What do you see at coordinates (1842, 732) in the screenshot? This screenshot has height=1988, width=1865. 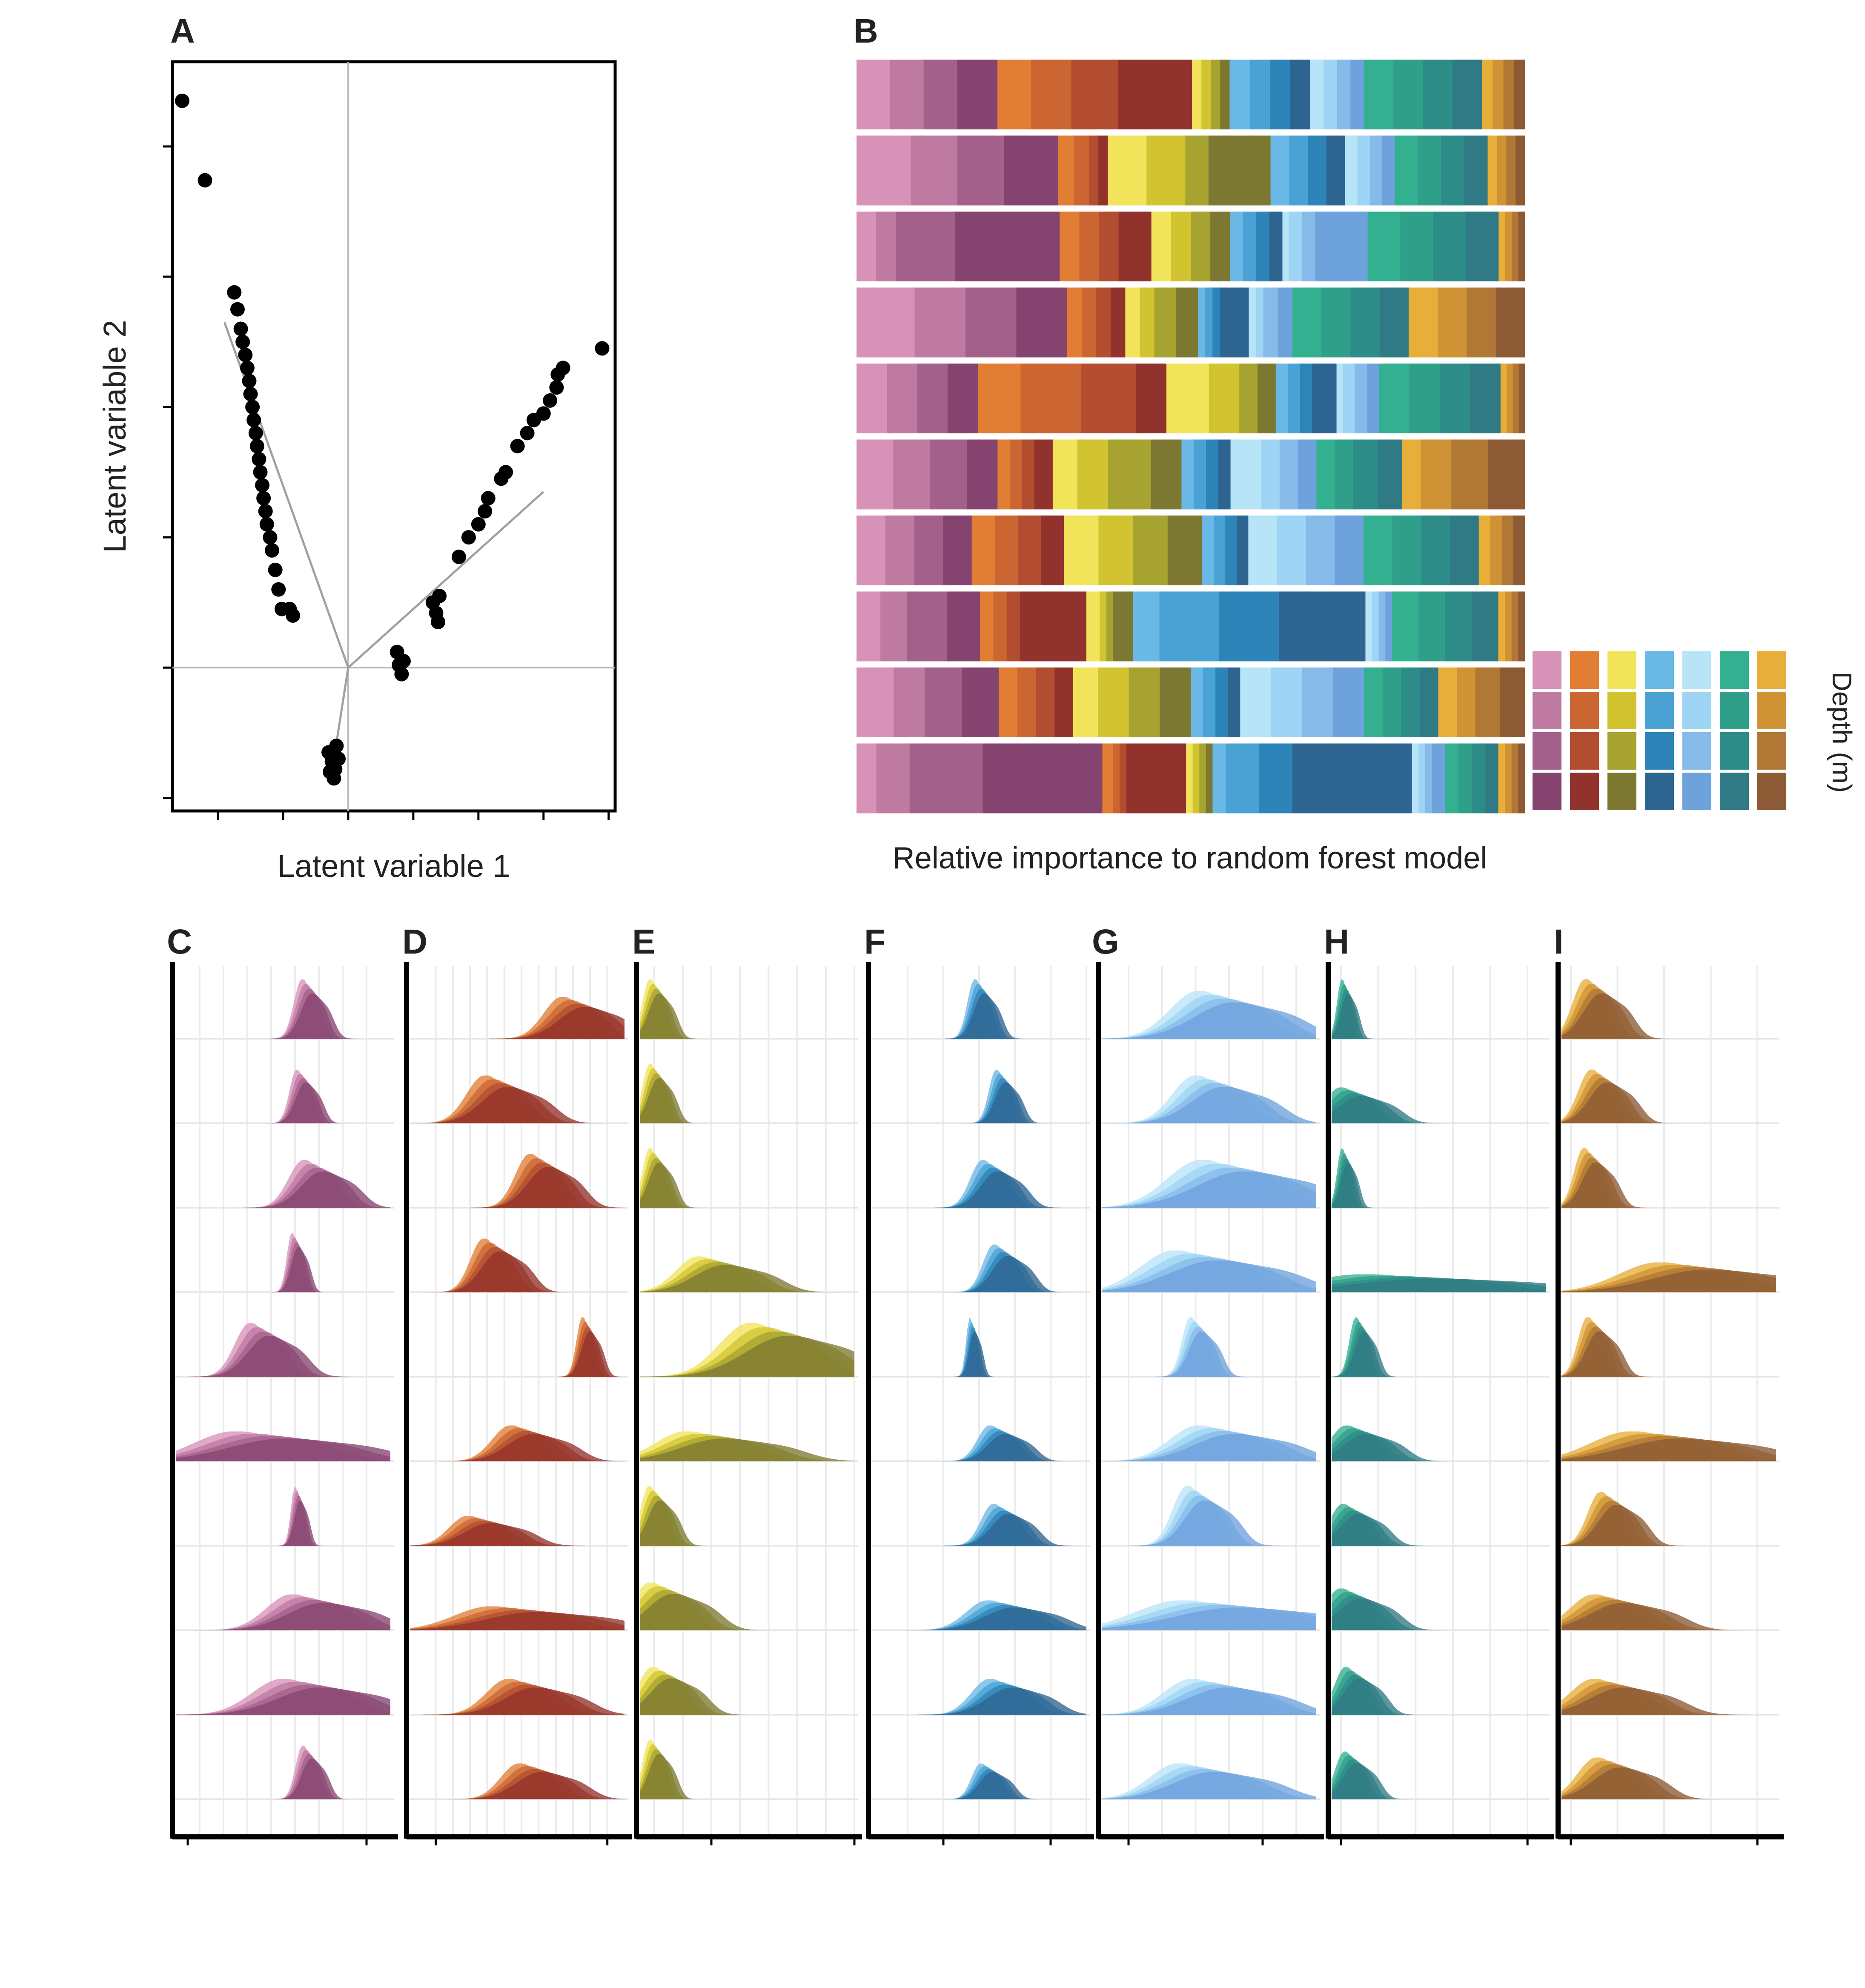 I see `panel-b-depth-label: Depth (m)` at bounding box center [1842, 732].